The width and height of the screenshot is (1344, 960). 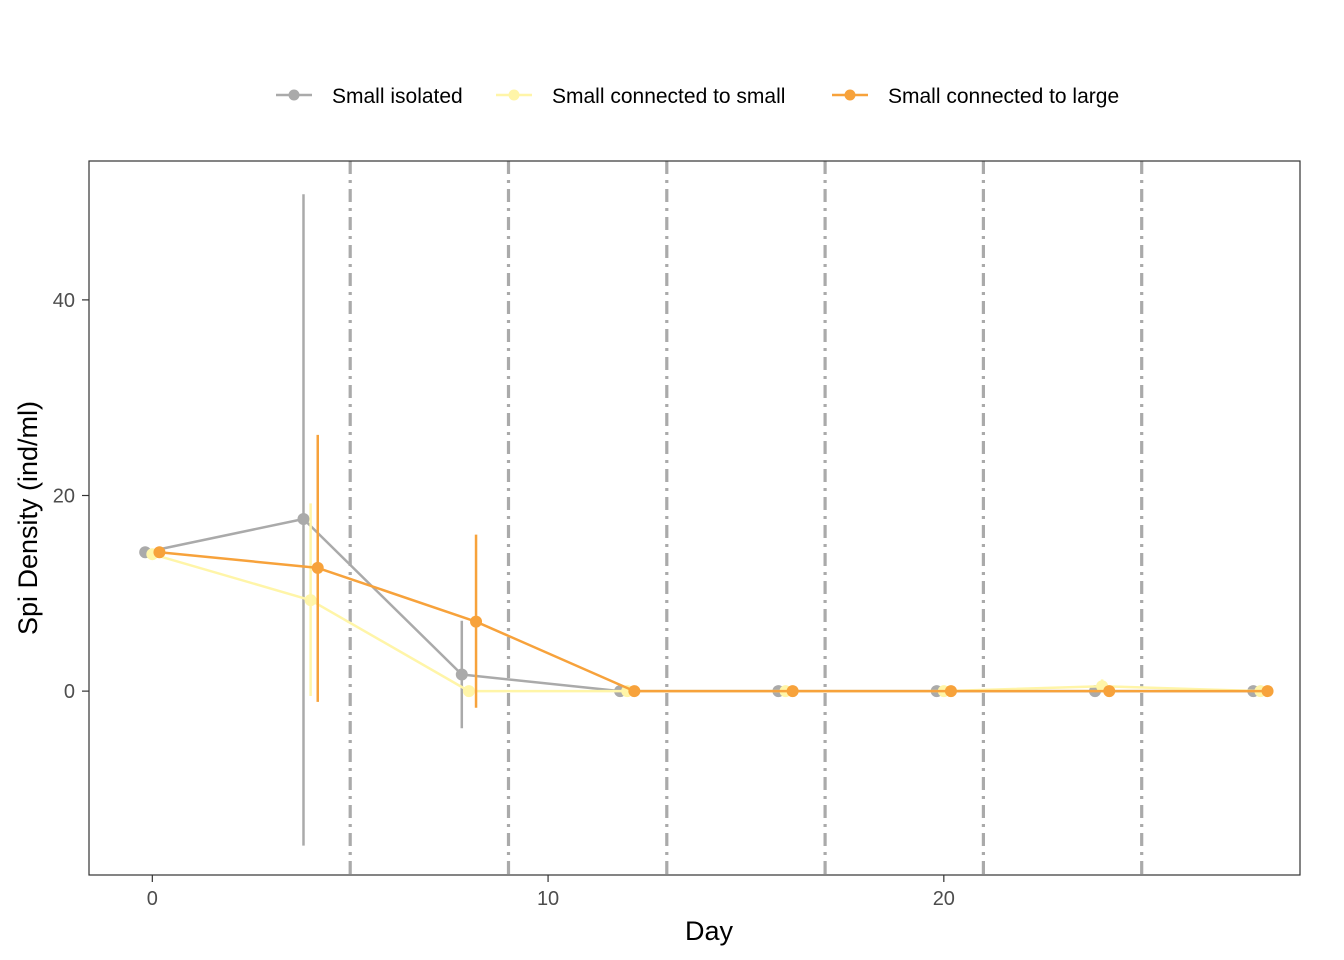 I want to click on legend-label-small-connected-to-large: Small connected to large, so click(x=1003, y=96).